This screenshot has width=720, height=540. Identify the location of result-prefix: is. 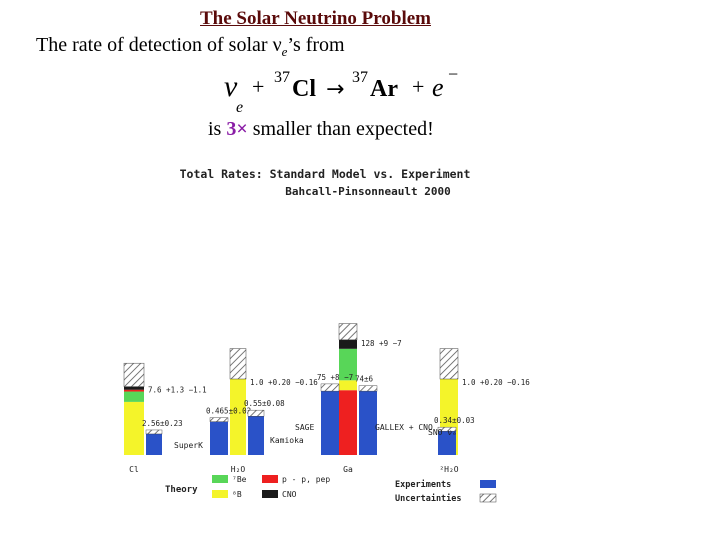
(217, 129).